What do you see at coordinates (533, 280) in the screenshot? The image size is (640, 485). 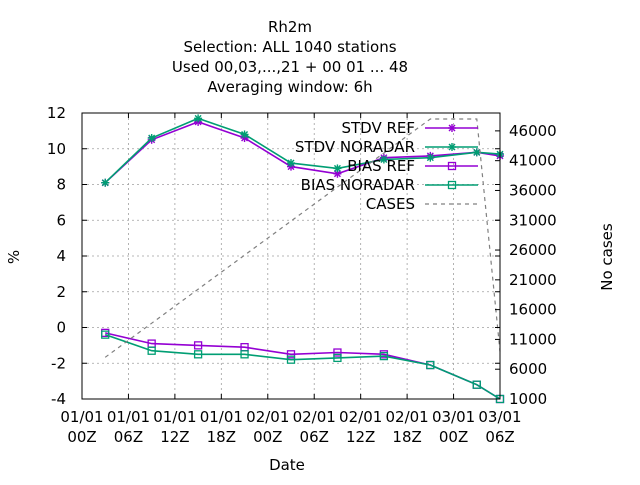 I see `y2-tick-label: 21000` at bounding box center [533, 280].